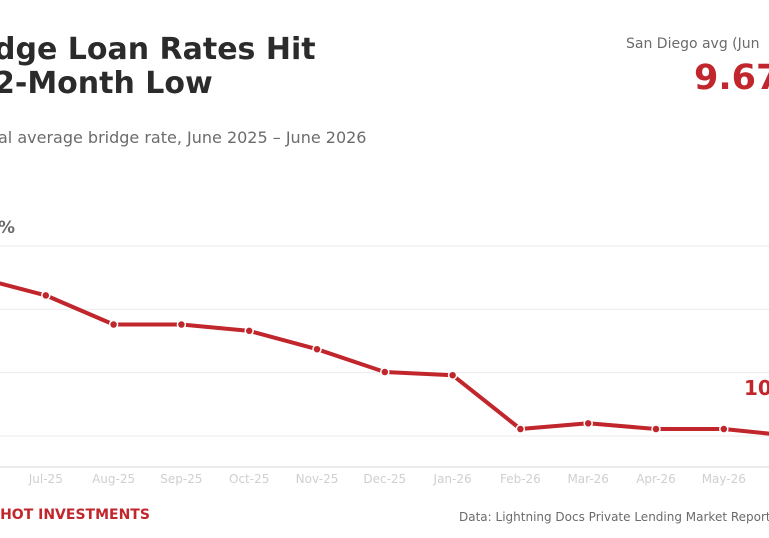 The height and width of the screenshot is (538, 769). What do you see at coordinates (384, 479) in the screenshot?
I see `x-tick-label: Dec-25` at bounding box center [384, 479].